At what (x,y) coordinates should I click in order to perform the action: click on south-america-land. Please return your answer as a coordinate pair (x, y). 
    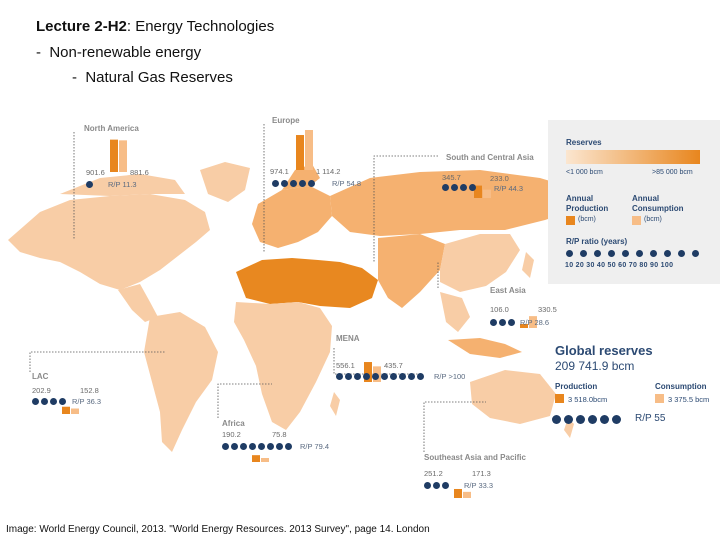
    Looking at the image, I should click on (181, 382).